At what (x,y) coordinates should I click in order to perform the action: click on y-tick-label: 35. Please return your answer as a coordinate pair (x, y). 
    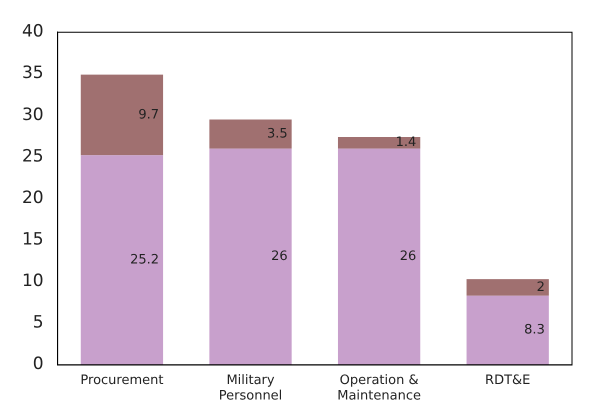
    Looking at the image, I should click on (33, 73).